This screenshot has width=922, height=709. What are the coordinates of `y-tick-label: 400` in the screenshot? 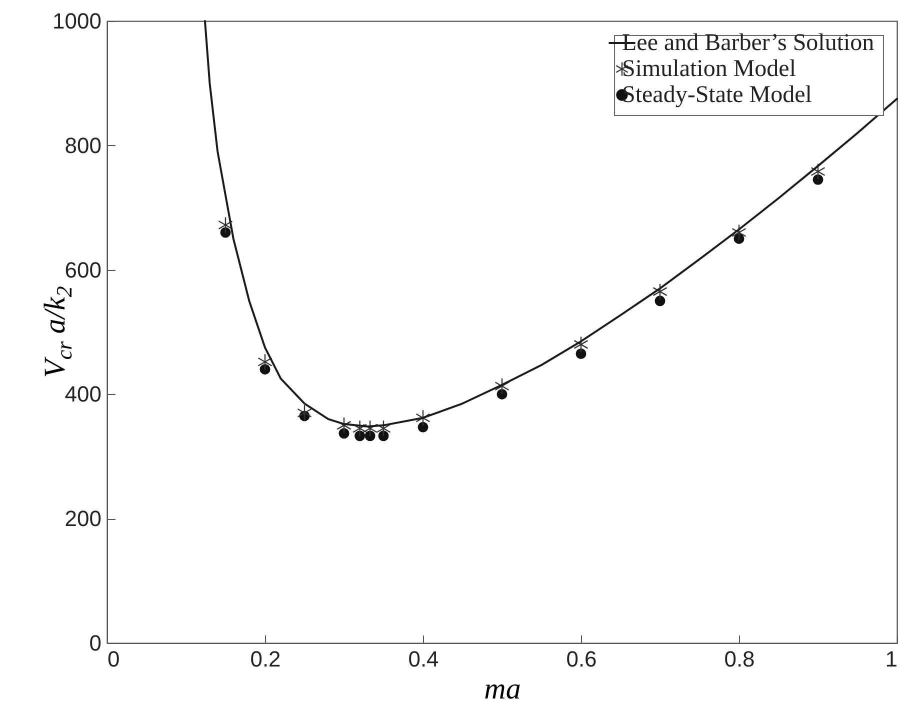 It's located at (83, 394).